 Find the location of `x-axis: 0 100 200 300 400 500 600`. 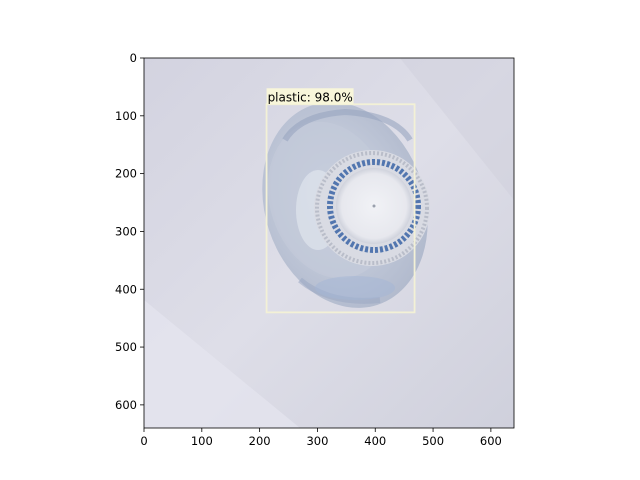

x-axis: 0 100 200 300 400 500 600 is located at coordinates (321, 438).